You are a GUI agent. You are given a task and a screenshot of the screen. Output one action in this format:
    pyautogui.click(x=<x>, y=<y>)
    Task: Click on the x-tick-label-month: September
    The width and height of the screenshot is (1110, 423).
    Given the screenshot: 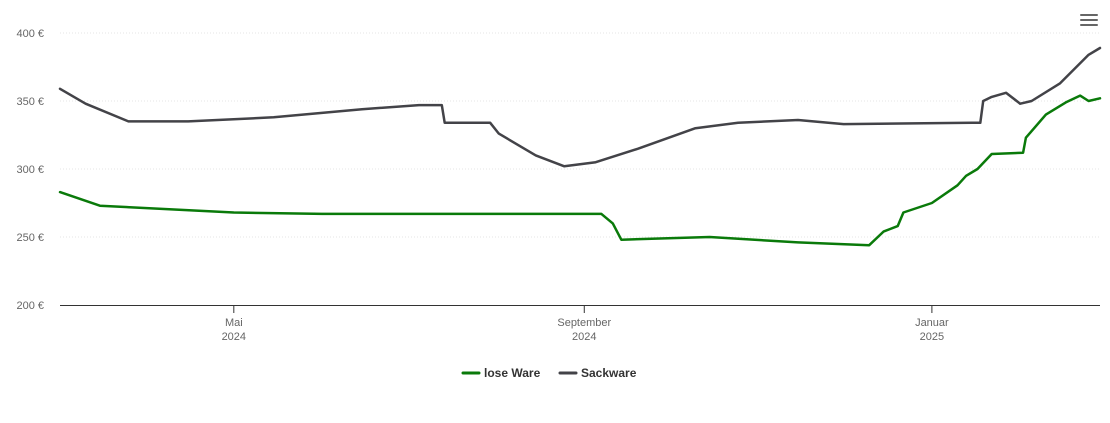 What is the action you would take?
    pyautogui.click(x=584, y=323)
    